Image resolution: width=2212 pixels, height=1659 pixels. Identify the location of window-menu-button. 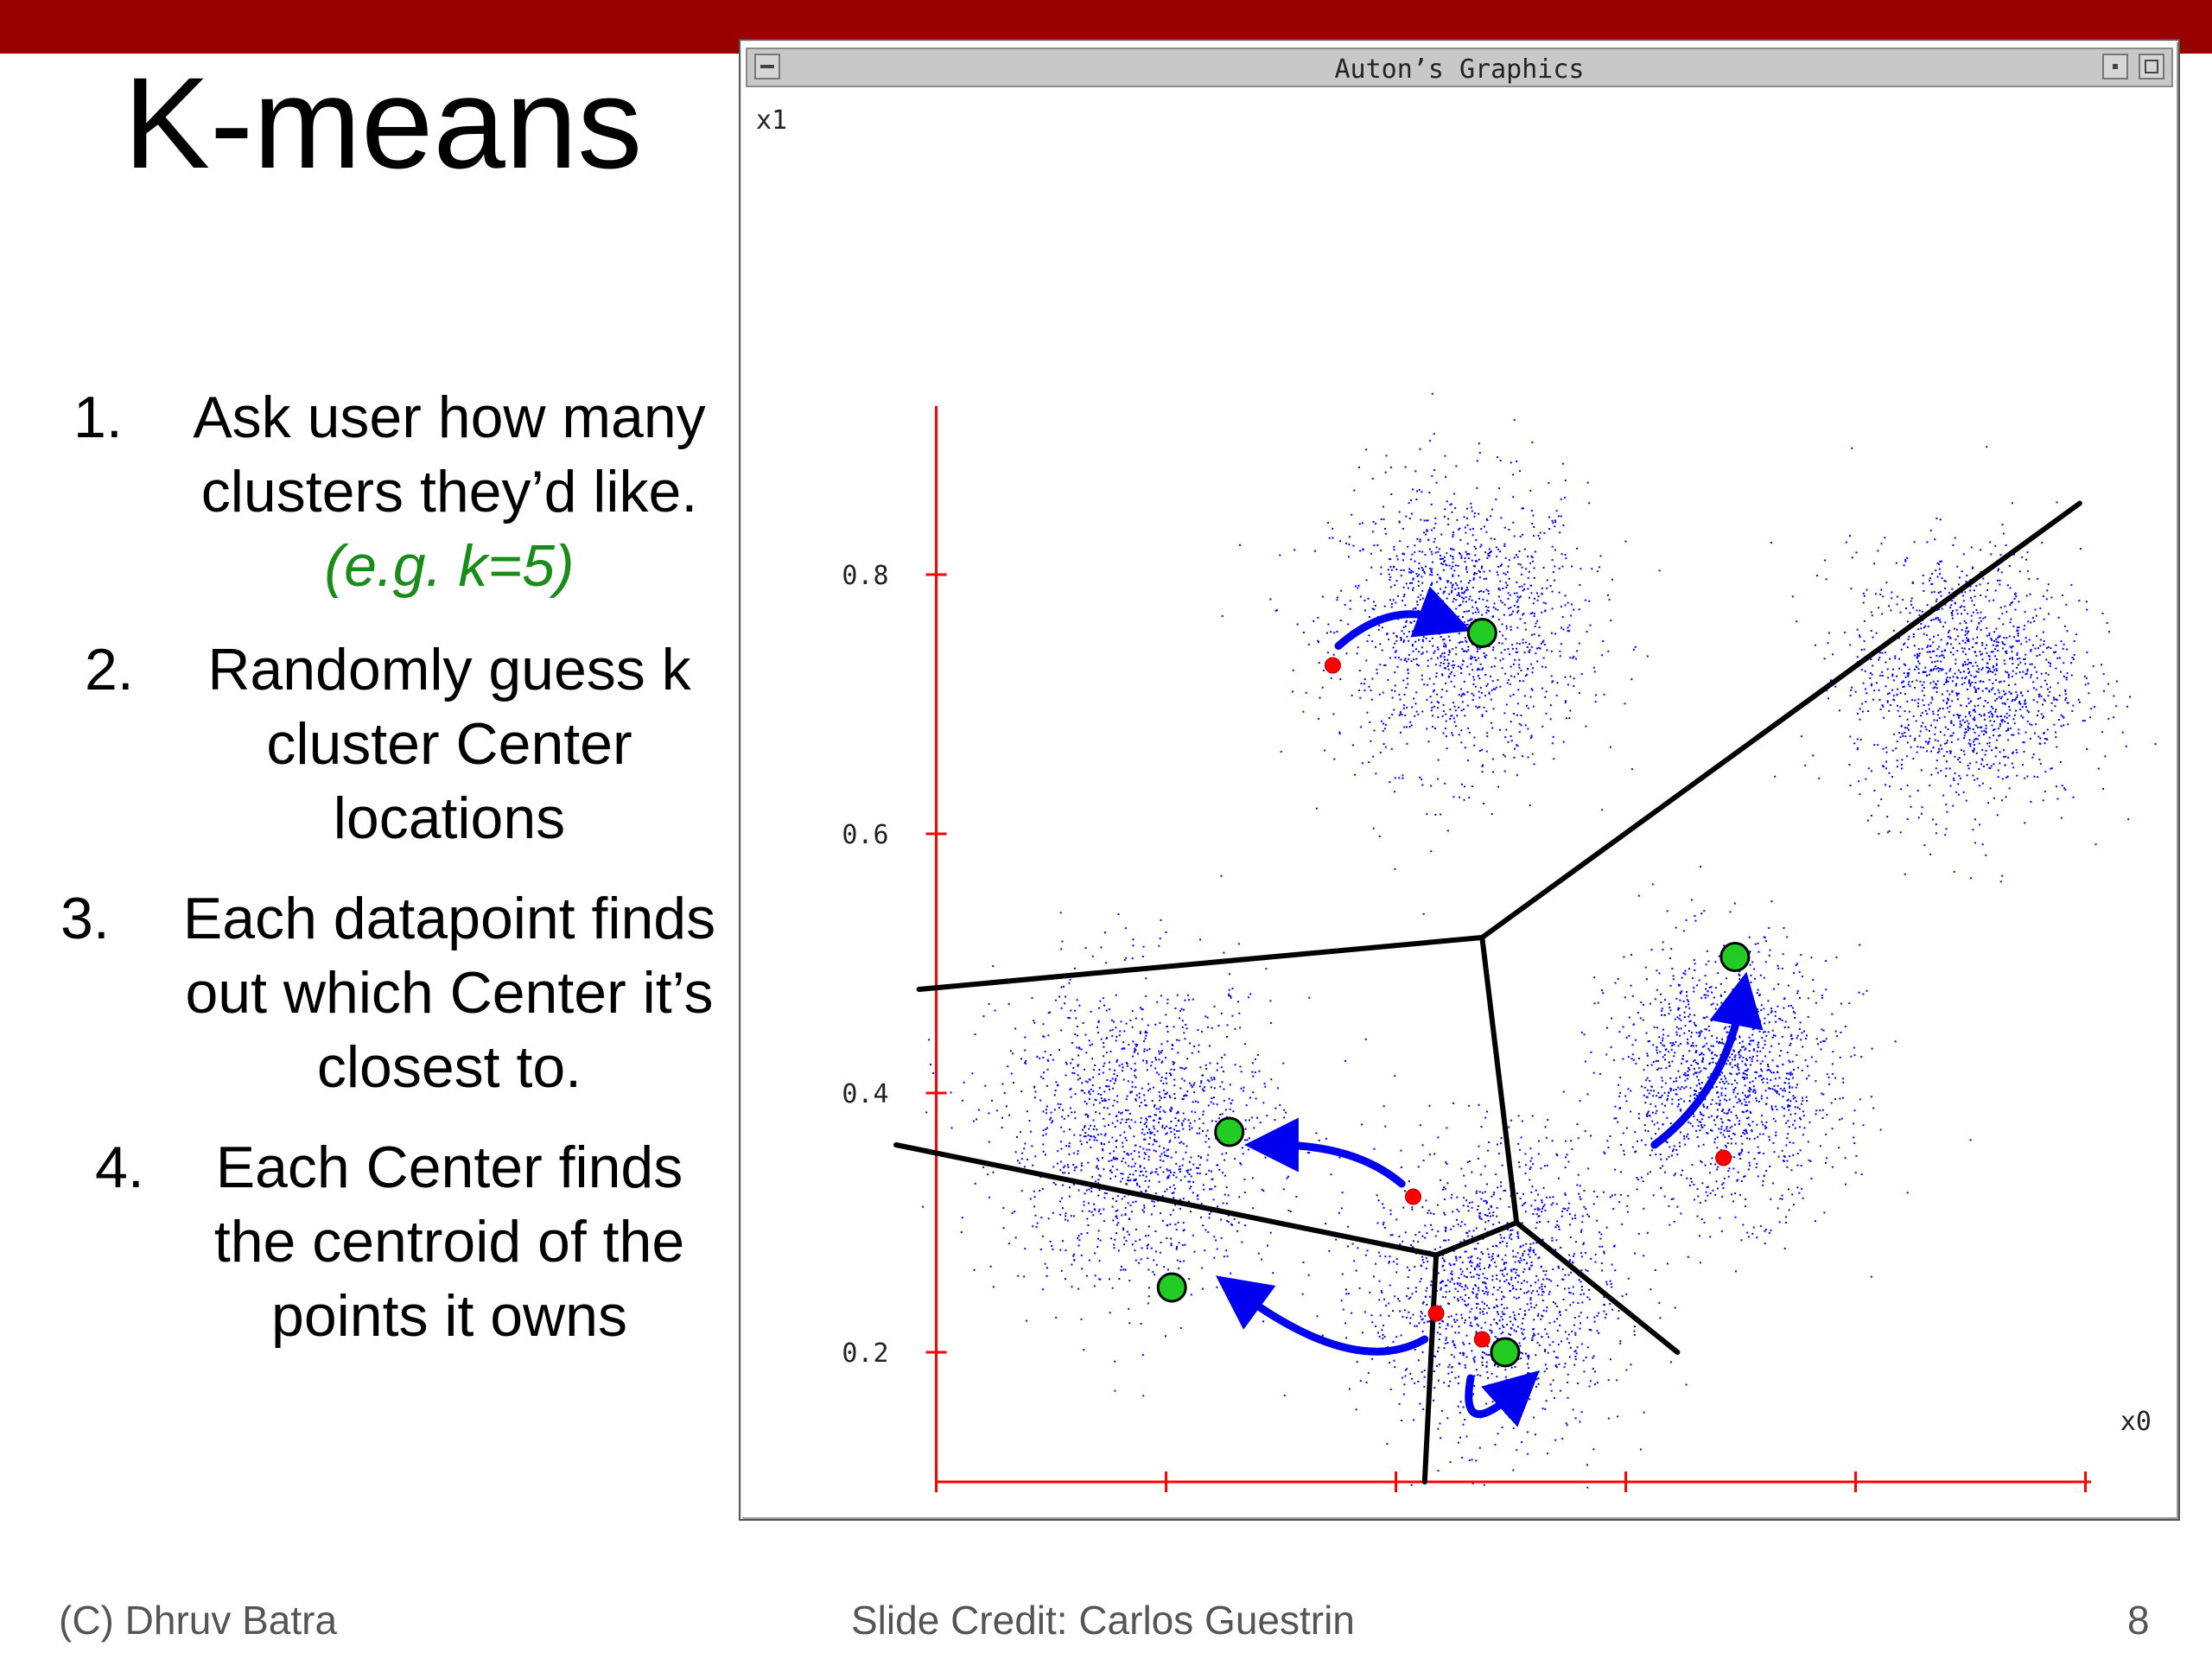
(767, 66).